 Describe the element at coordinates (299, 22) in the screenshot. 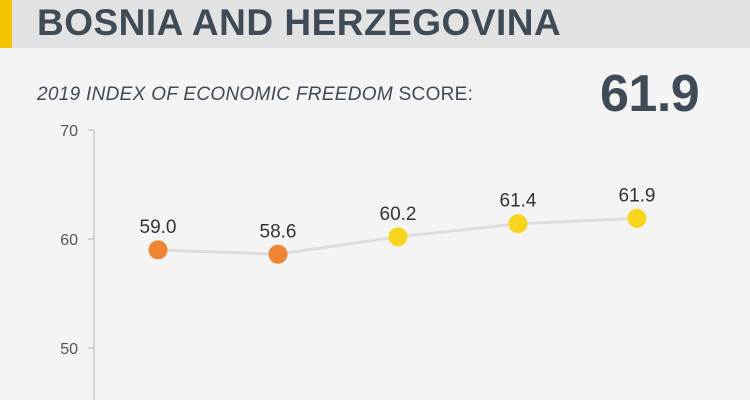

I see `country-title: BOSNIA AND HERZEGOVINA` at that location.